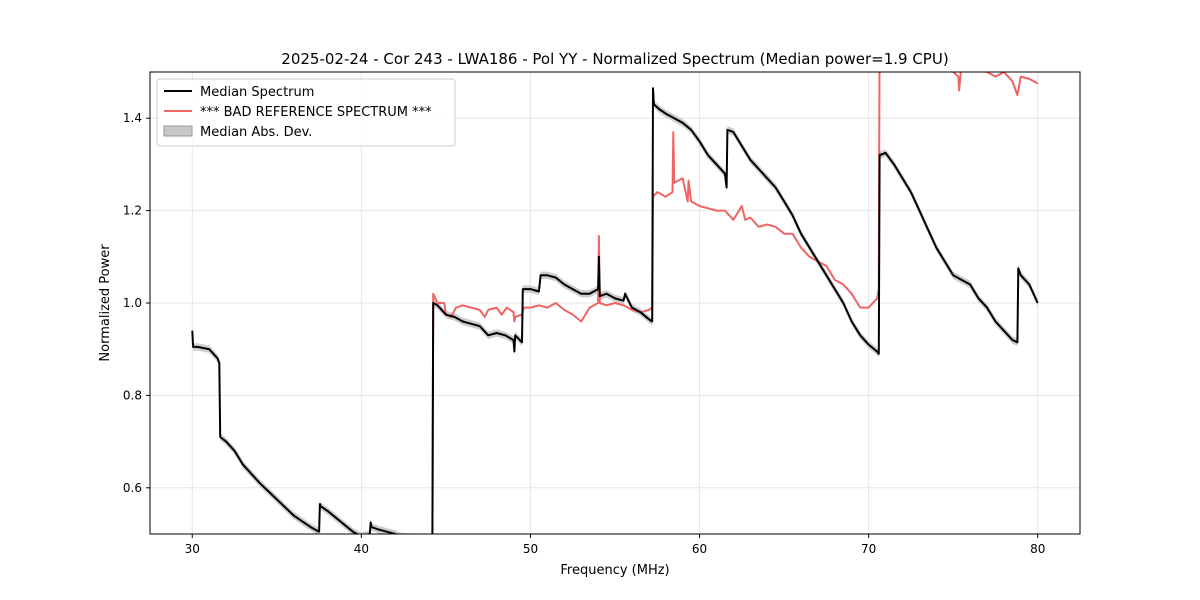 The width and height of the screenshot is (1200, 600). Describe the element at coordinates (178, 131) in the screenshot. I see `legend-mad-patch` at that location.